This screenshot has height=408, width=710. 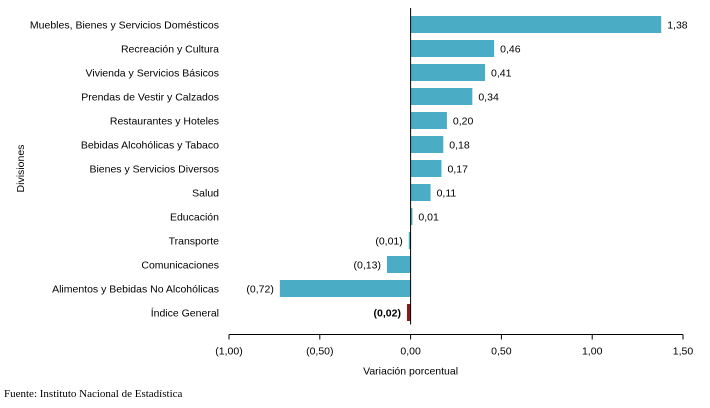 I want to click on data-label: 0,34, so click(x=488, y=98).